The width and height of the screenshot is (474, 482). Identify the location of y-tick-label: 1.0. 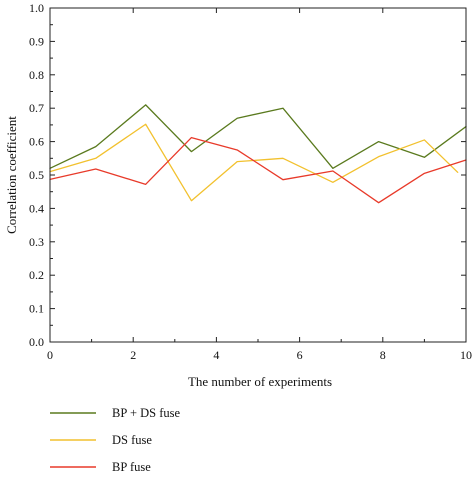
(36, 8).